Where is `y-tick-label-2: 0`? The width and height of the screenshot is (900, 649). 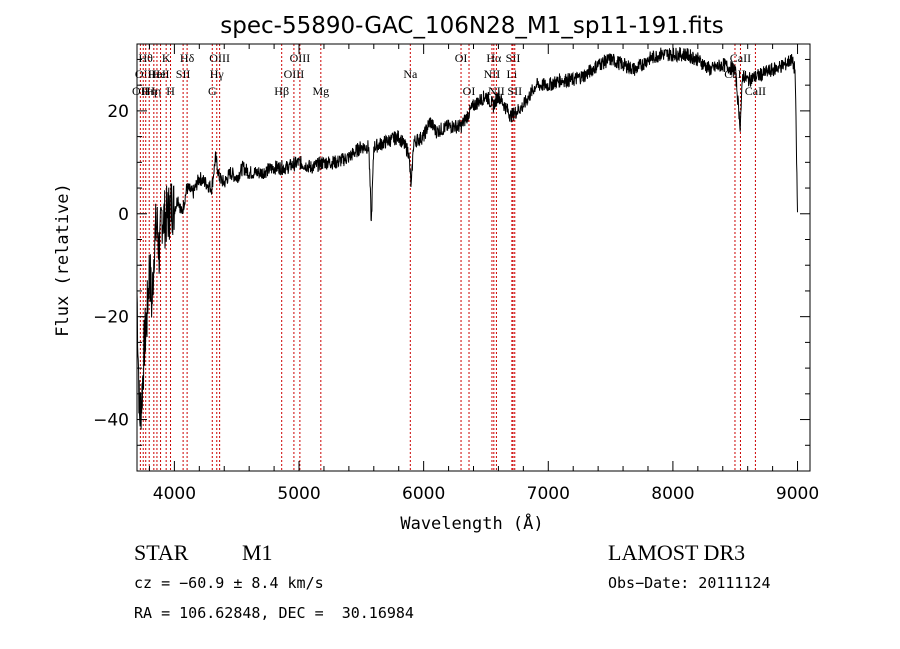
y-tick-label-2: 0 is located at coordinates (123, 215).